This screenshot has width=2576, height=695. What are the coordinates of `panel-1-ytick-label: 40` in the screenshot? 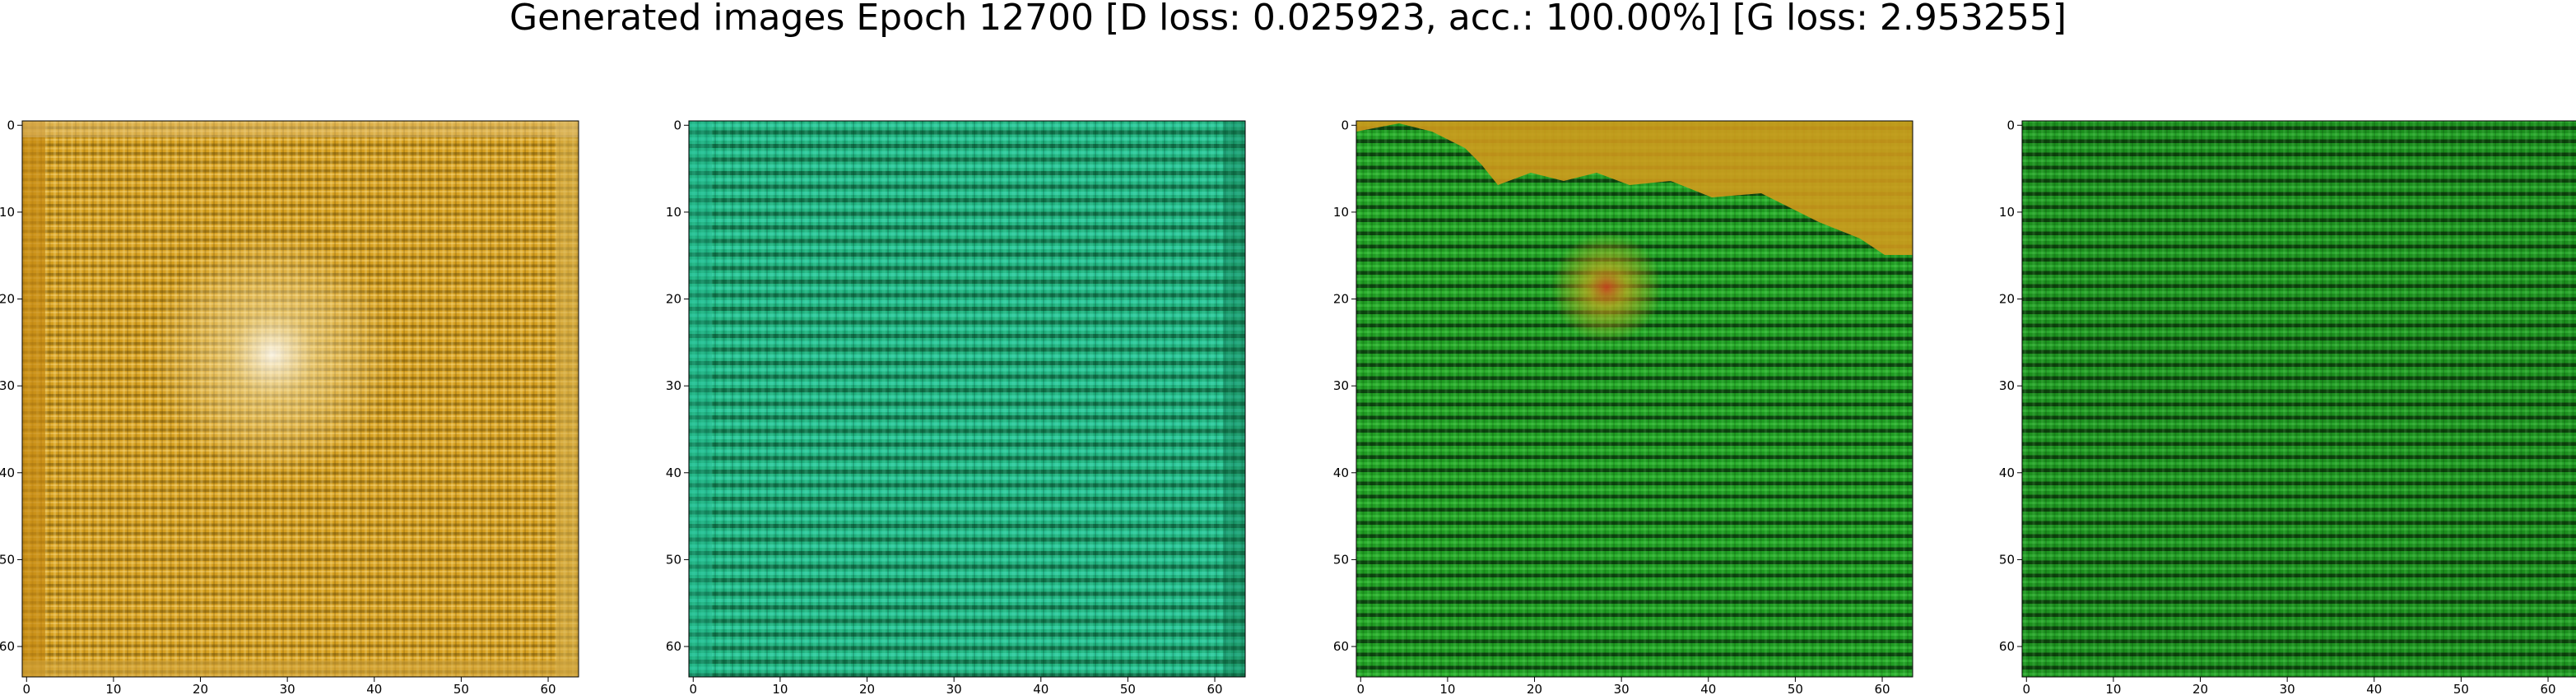 It's located at (7, 473).